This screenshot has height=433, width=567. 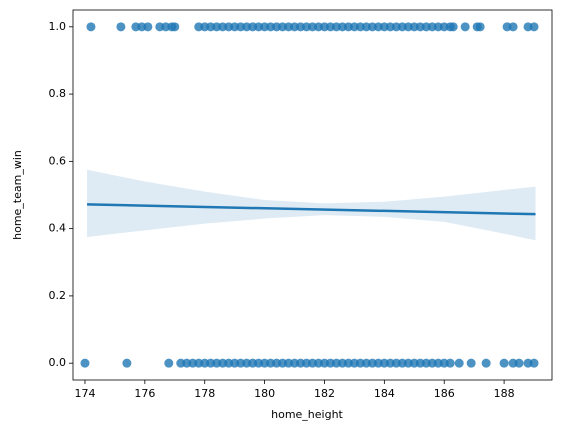 What do you see at coordinates (324, 393) in the screenshot?
I see `x-tick-label: 182` at bounding box center [324, 393].